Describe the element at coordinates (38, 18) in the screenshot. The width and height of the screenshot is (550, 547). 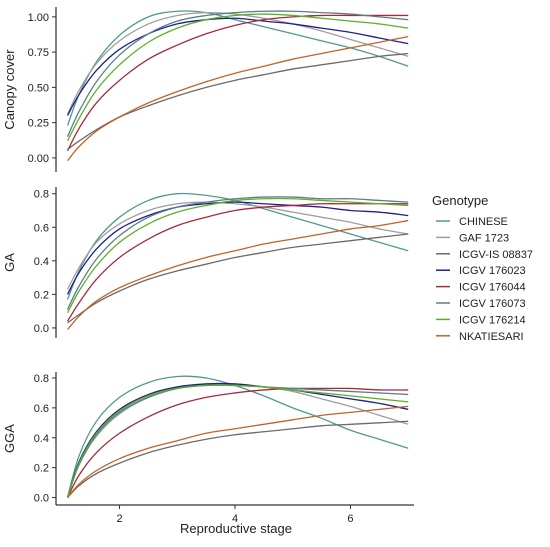
I see `y-tick-label: 1.00` at that location.